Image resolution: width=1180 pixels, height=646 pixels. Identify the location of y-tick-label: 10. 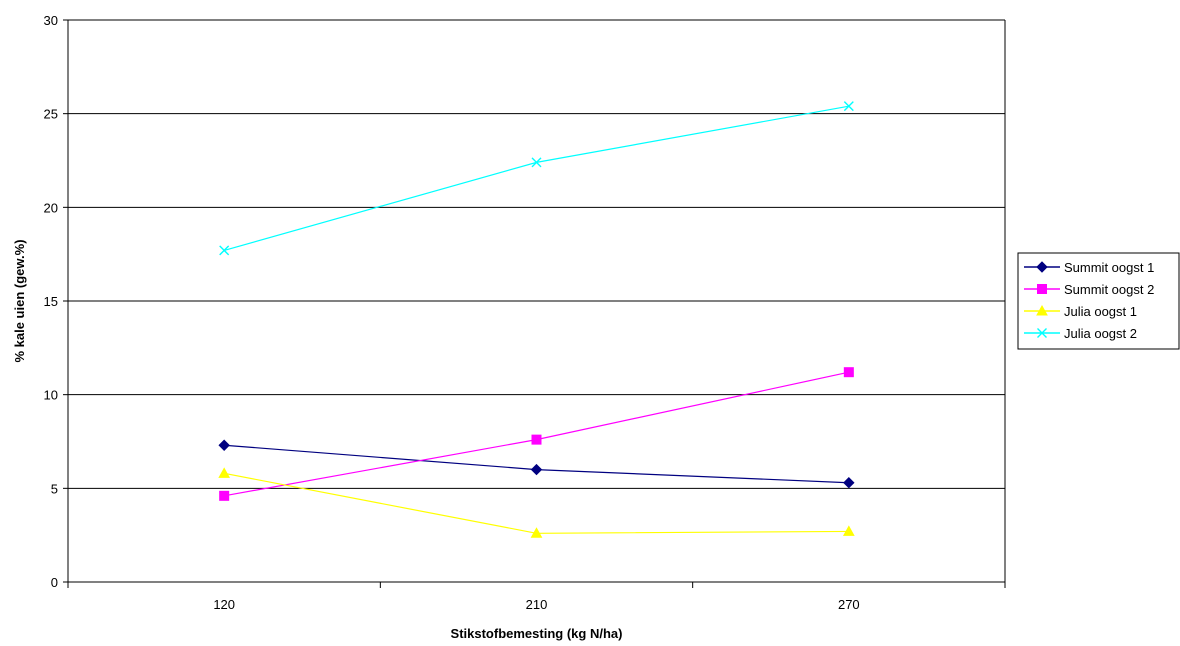
(51, 395).